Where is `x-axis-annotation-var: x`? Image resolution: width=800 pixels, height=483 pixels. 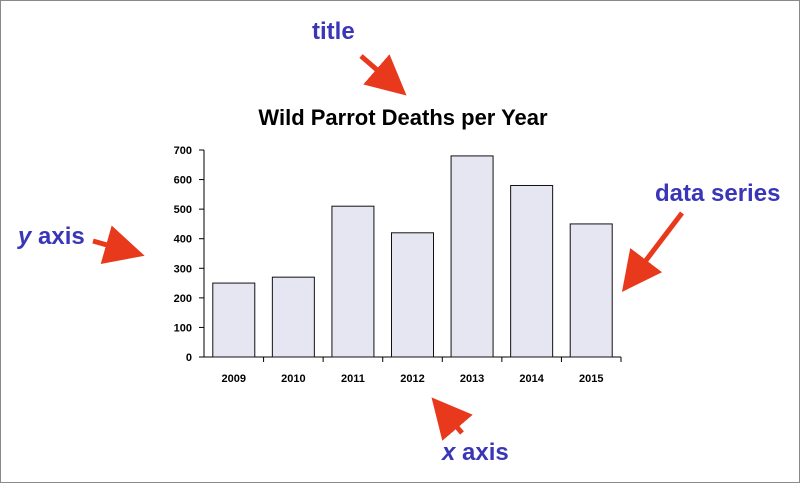 x-axis-annotation-var: x is located at coordinates (449, 452).